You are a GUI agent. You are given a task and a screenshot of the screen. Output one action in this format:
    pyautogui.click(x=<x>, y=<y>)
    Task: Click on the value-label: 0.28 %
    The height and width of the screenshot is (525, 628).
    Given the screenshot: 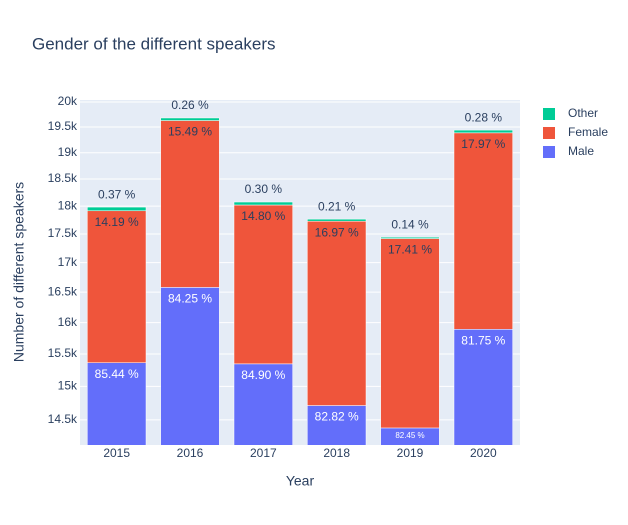 What is the action you would take?
    pyautogui.click(x=484, y=117)
    